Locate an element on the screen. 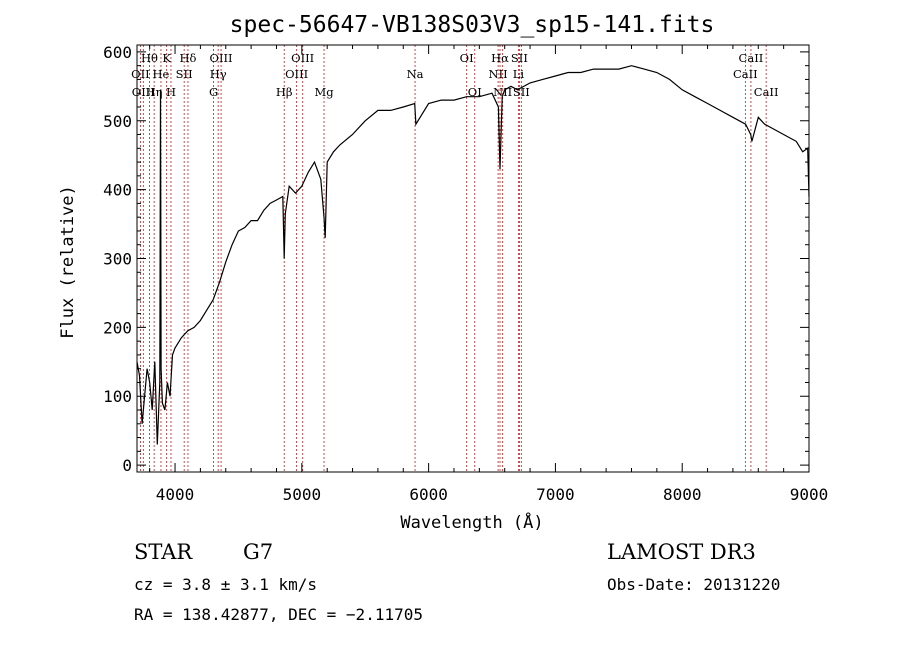 Image resolution: width=900 pixels, height=649 pixels. chart-title: spec-56647-VB138S03V3_sp15-141.fits is located at coordinates (472, 25).